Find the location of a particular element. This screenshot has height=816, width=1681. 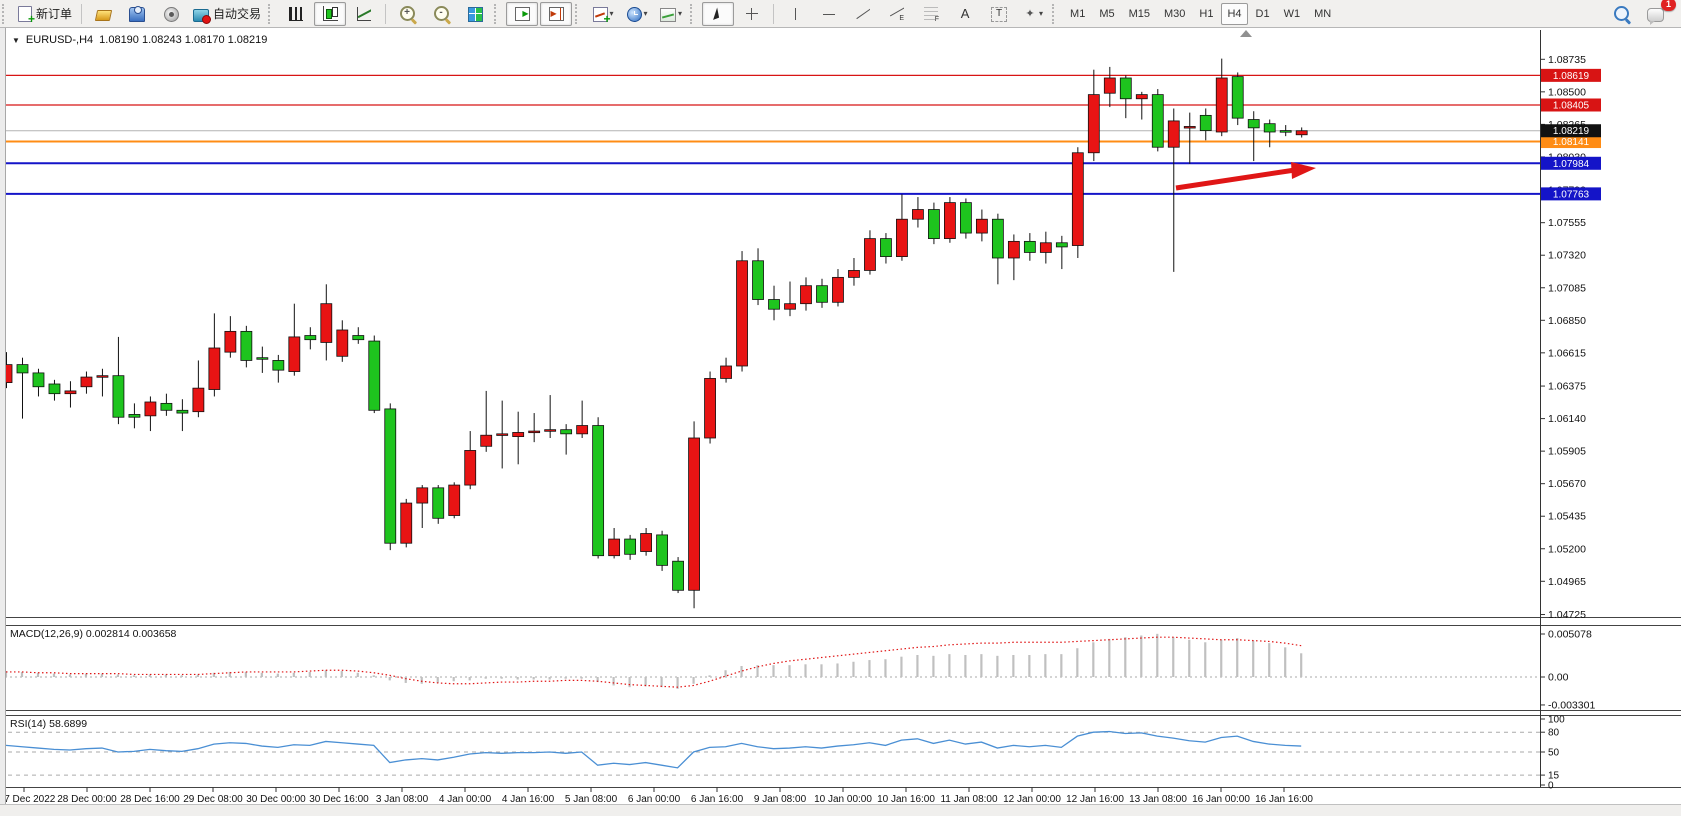

notifications-button: 1 is located at coordinates (1657, 13).